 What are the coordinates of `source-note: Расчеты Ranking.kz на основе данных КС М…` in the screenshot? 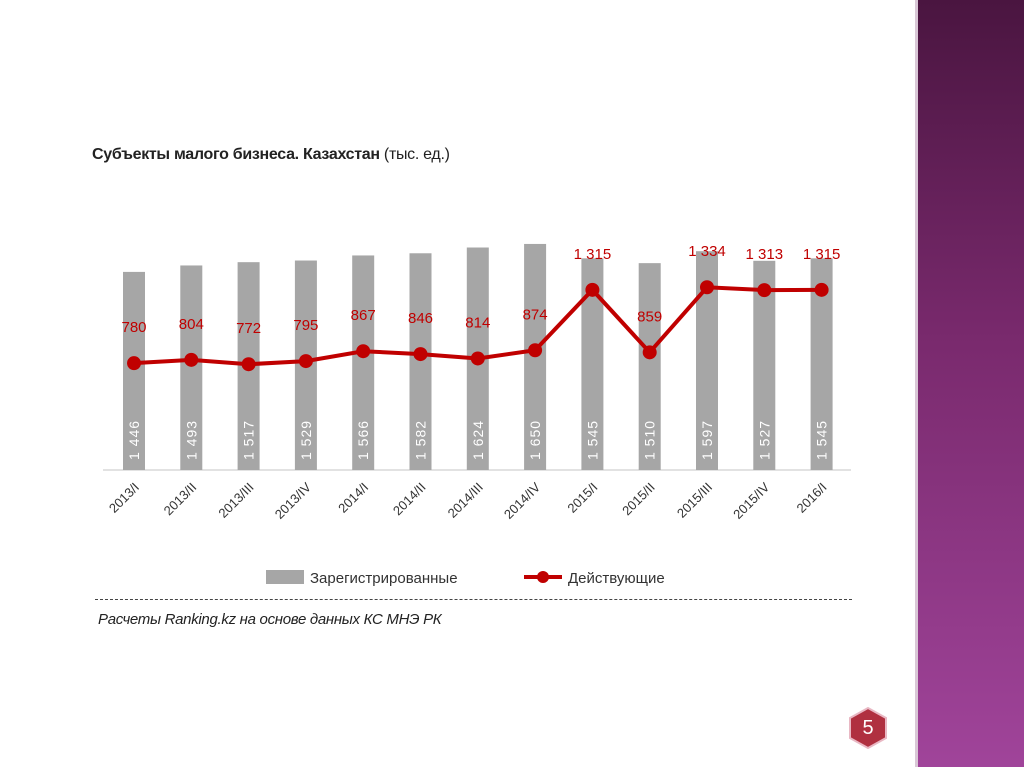 It's located at (270, 619).